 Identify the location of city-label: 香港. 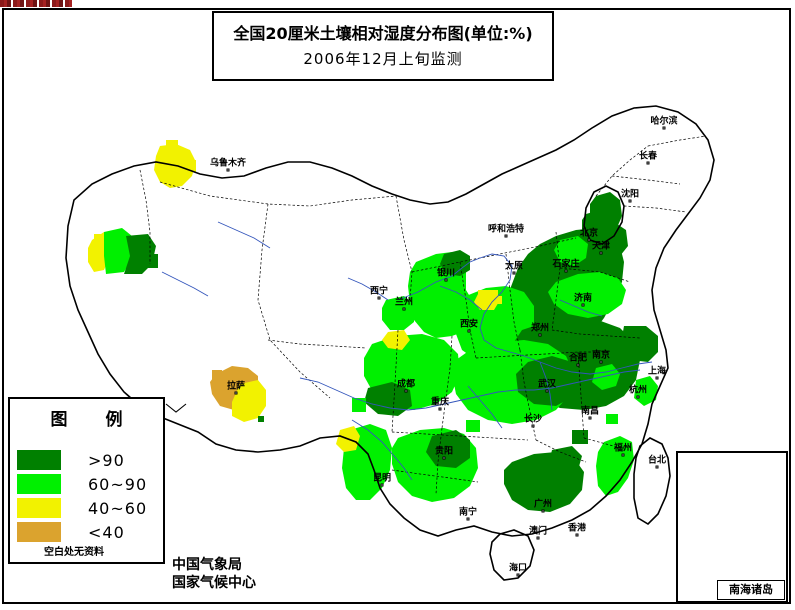
(577, 528).